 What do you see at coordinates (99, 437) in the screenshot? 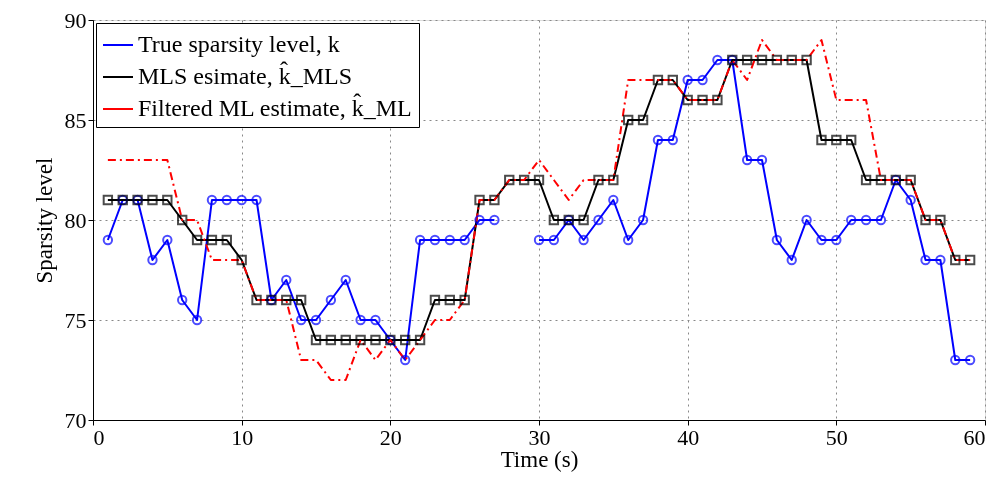
I see `x-tick-label: 0` at bounding box center [99, 437].